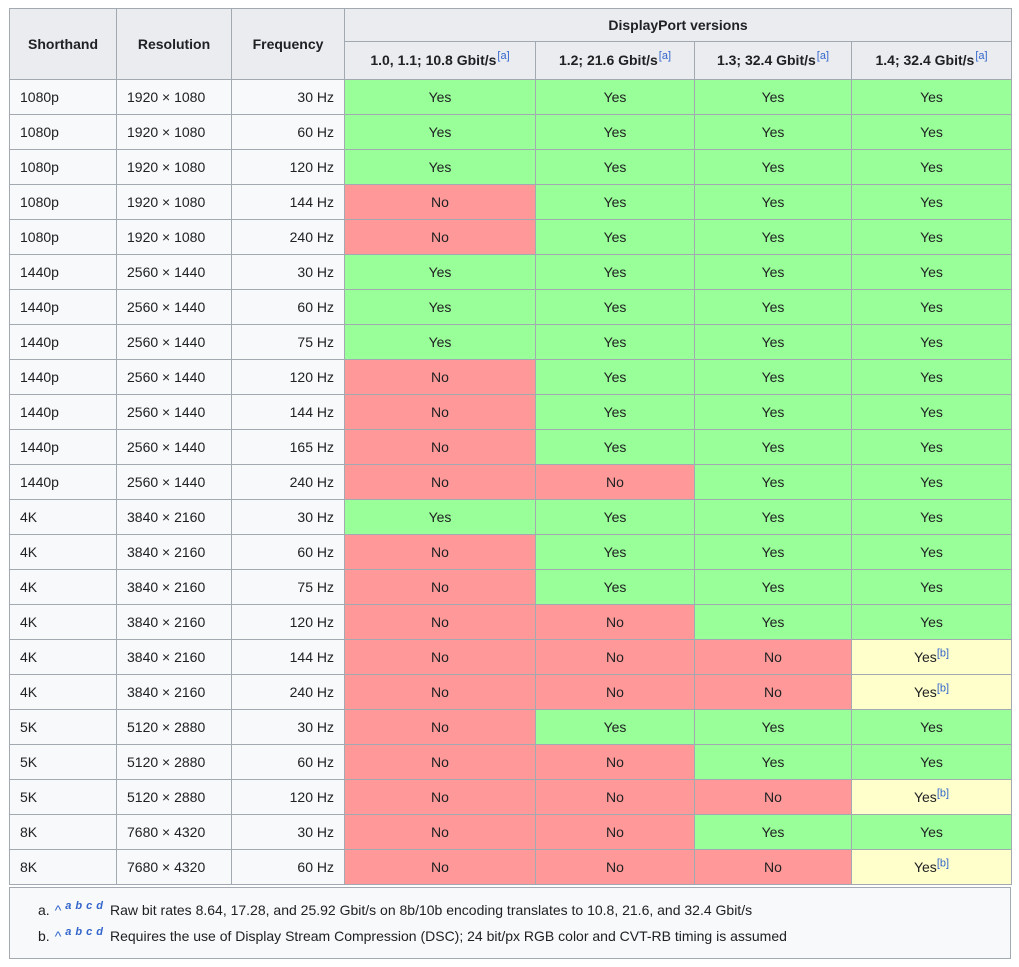  Describe the element at coordinates (925, 60) in the screenshot. I see `version-label: 1.4; 32.4 Gbit/s` at that location.